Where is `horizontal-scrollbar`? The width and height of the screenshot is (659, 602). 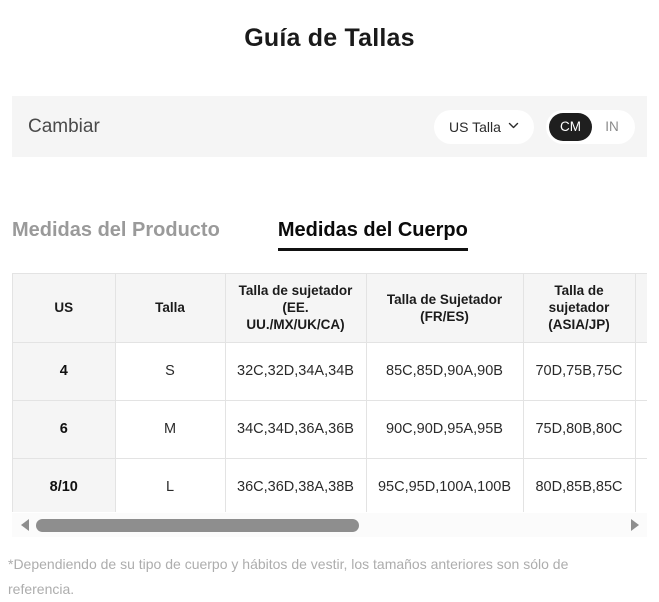
horizontal-scrollbar is located at coordinates (329, 525).